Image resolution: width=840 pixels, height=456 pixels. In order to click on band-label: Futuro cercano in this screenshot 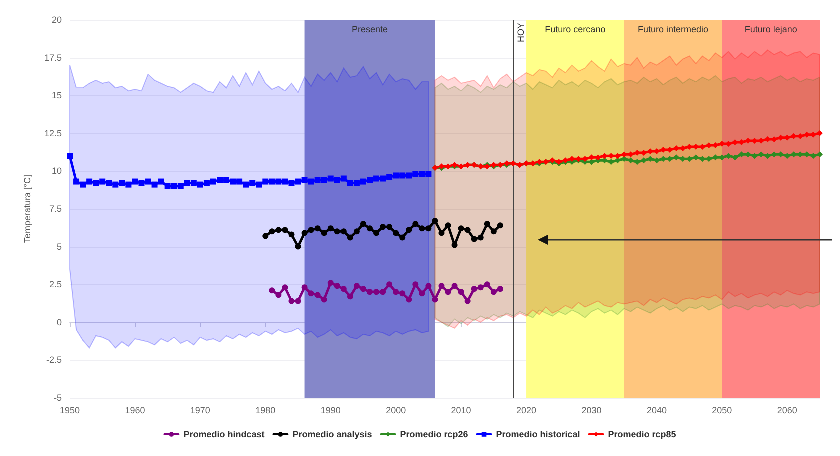, I will do `click(575, 29)`.